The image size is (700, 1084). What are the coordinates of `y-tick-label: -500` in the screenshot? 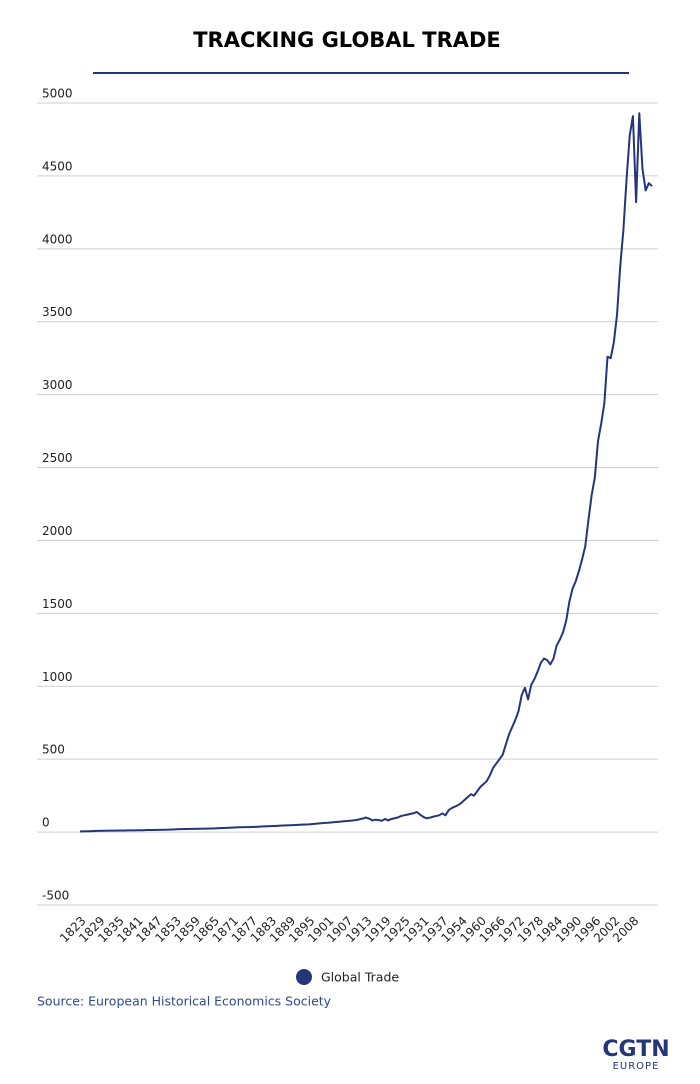 It's located at (55, 896).